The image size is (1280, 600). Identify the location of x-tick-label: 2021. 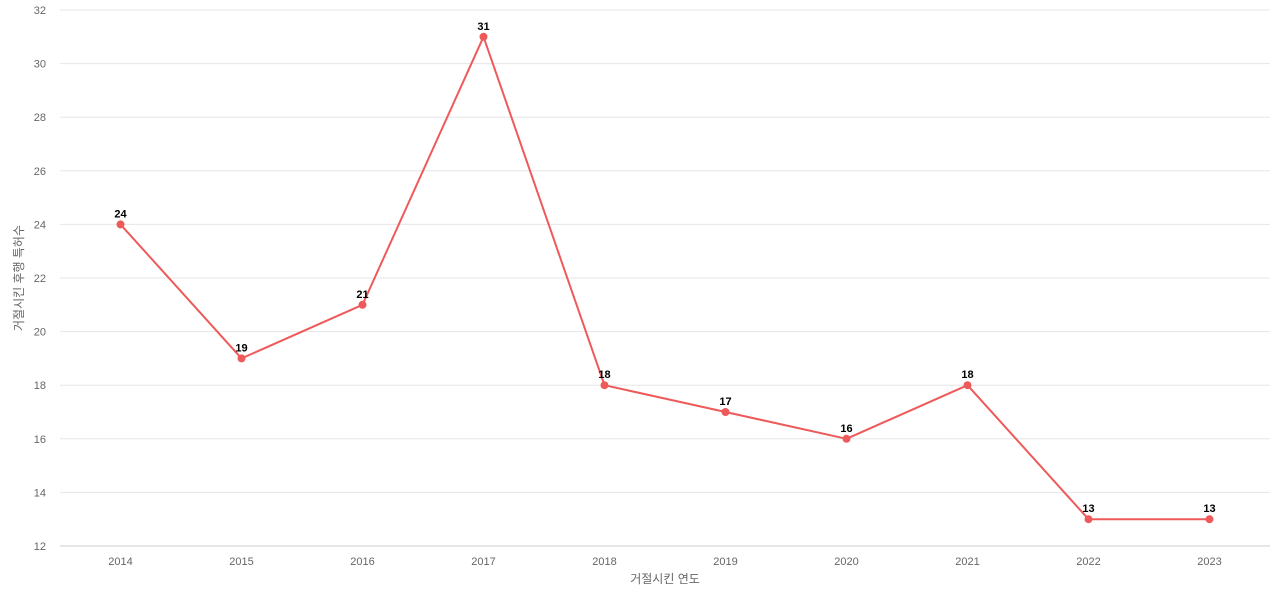
(967, 562).